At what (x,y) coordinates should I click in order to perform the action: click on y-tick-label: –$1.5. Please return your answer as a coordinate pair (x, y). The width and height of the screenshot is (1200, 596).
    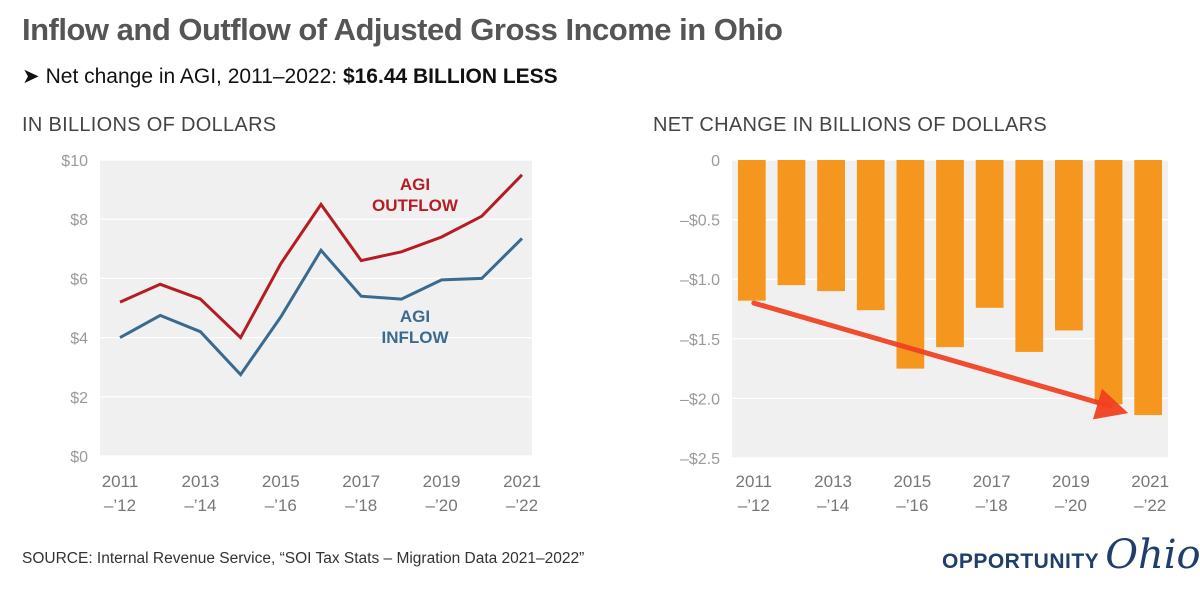
    Looking at the image, I should click on (700, 340).